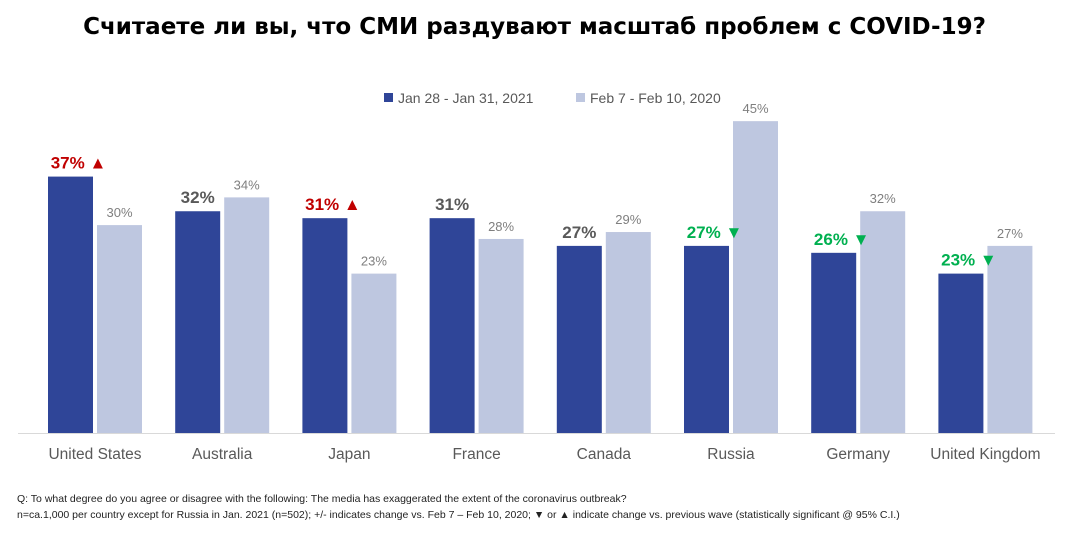 Image resolution: width=1069 pixels, height=553 pixels. Describe the element at coordinates (198, 197) in the screenshot. I see `data-label-2021-1: 32%` at that location.